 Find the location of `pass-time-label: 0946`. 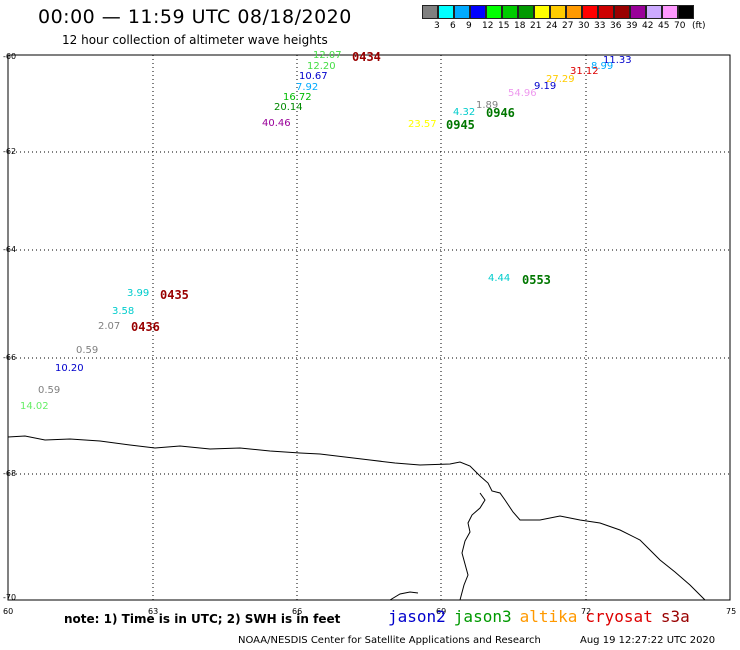

pass-time-label: 0946 is located at coordinates (500, 113).